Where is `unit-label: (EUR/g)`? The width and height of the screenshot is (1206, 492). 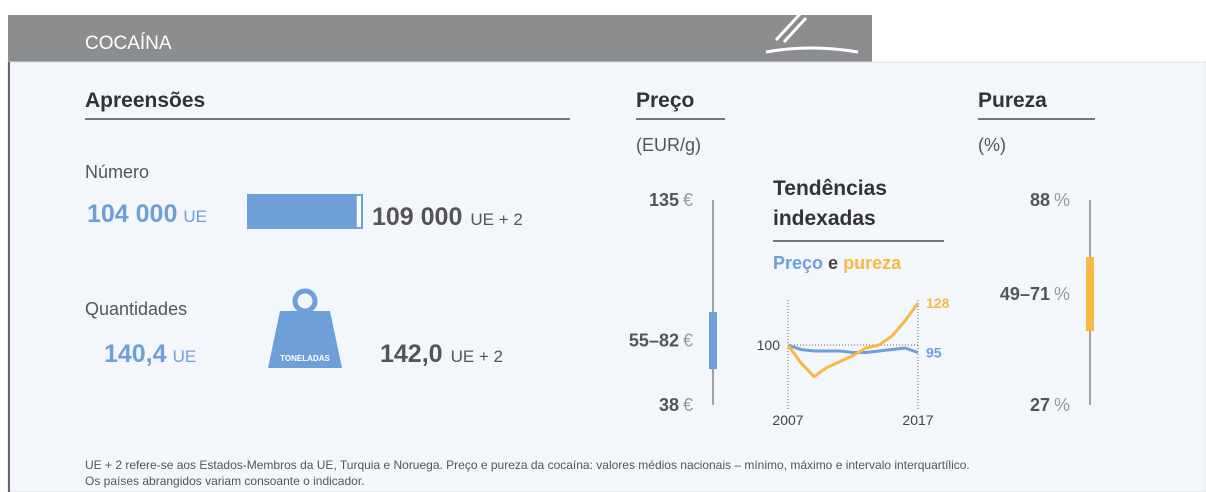 unit-label: (EUR/g) is located at coordinates (668, 145).